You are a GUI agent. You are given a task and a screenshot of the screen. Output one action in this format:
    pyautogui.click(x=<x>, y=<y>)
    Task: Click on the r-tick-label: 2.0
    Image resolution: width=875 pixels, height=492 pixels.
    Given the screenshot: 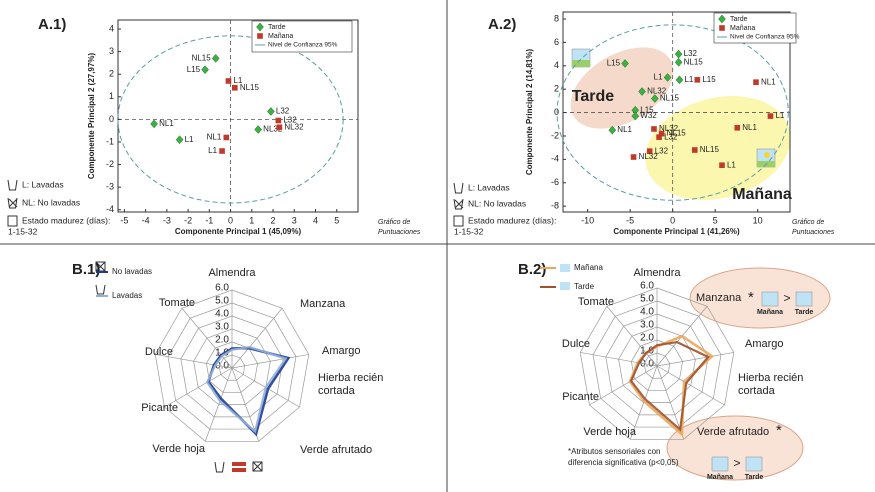 What is the action you would take?
    pyautogui.click(x=222, y=340)
    